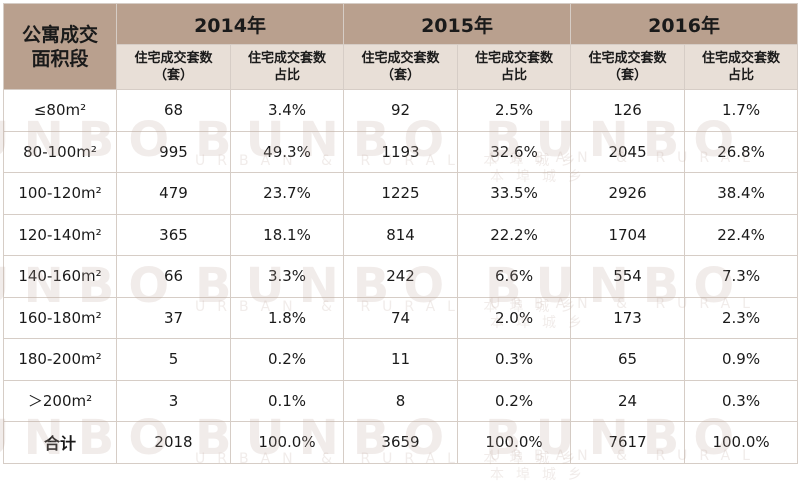  Describe the element at coordinates (741, 67) in the screenshot. I see `share-header-2016: 住宅成交套数 占比` at that location.